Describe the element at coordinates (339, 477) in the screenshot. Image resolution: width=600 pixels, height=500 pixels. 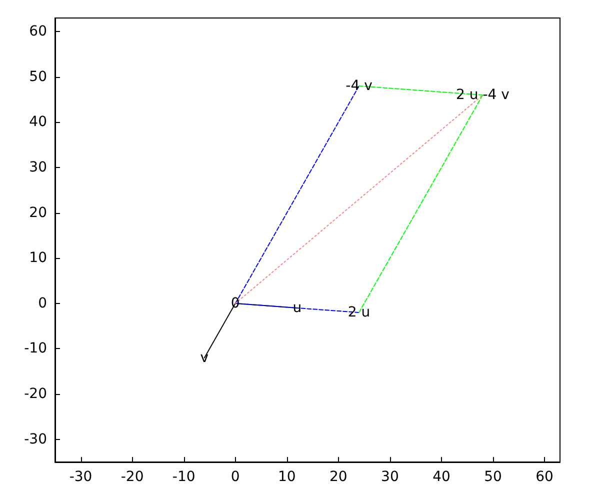
I see `x-tick-label: 20` at that location.